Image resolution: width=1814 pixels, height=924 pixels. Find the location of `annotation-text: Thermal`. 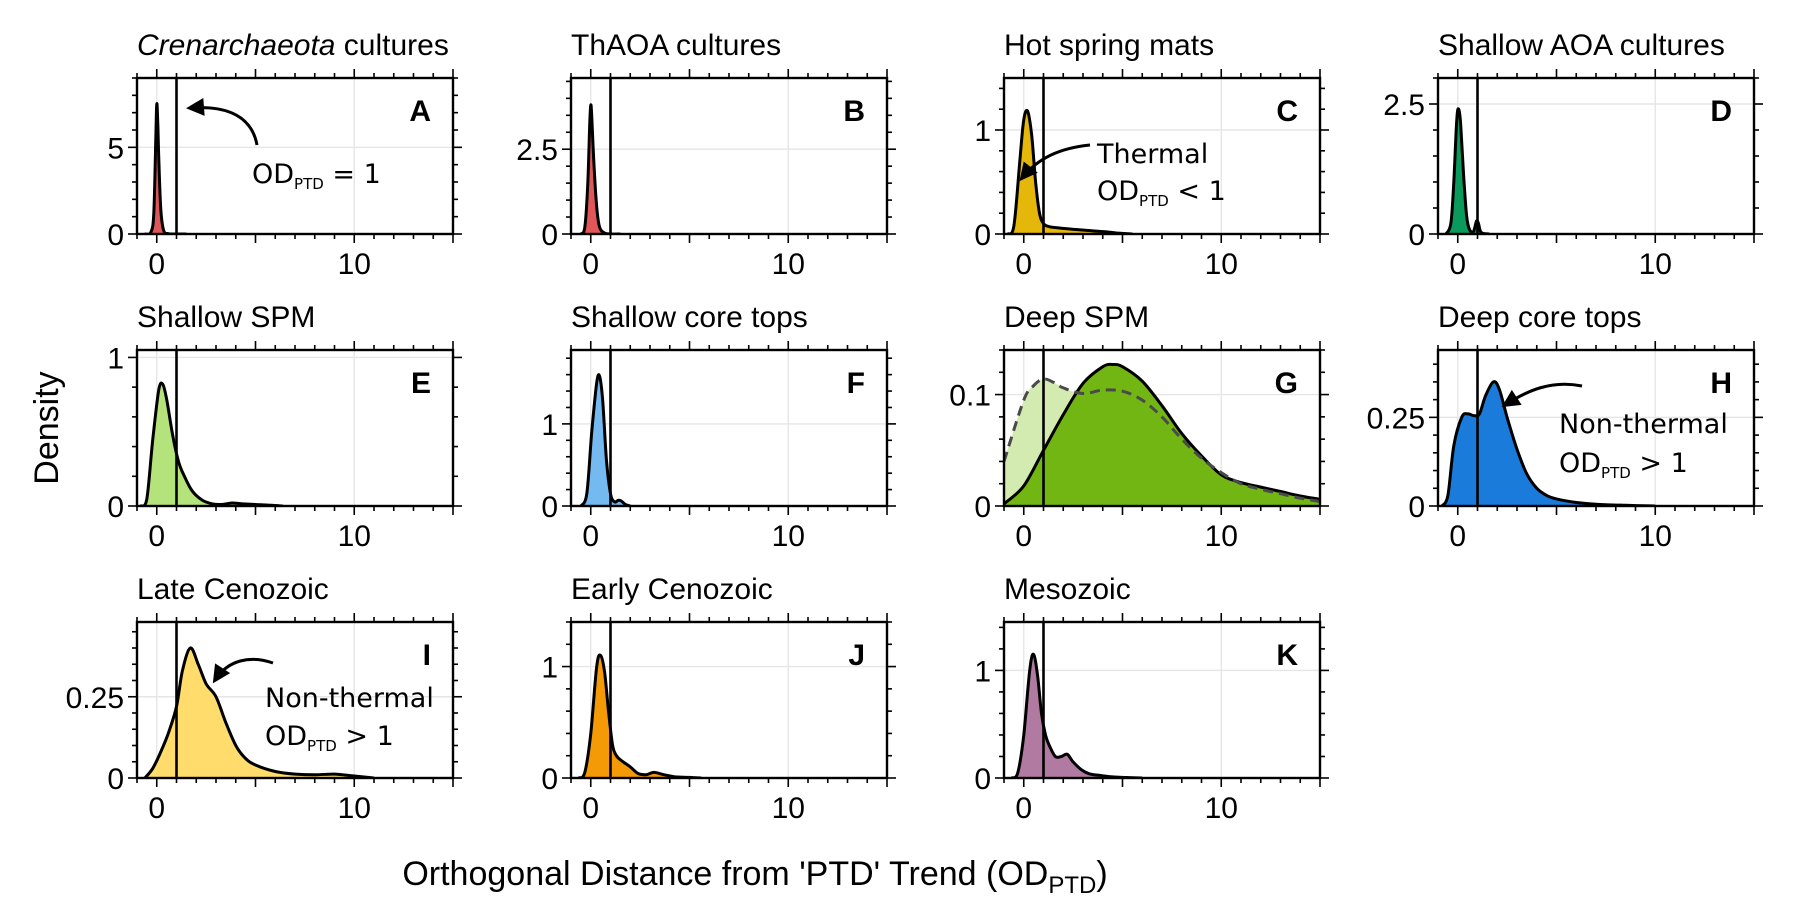

annotation-text: Thermal is located at coordinates (1152, 154).